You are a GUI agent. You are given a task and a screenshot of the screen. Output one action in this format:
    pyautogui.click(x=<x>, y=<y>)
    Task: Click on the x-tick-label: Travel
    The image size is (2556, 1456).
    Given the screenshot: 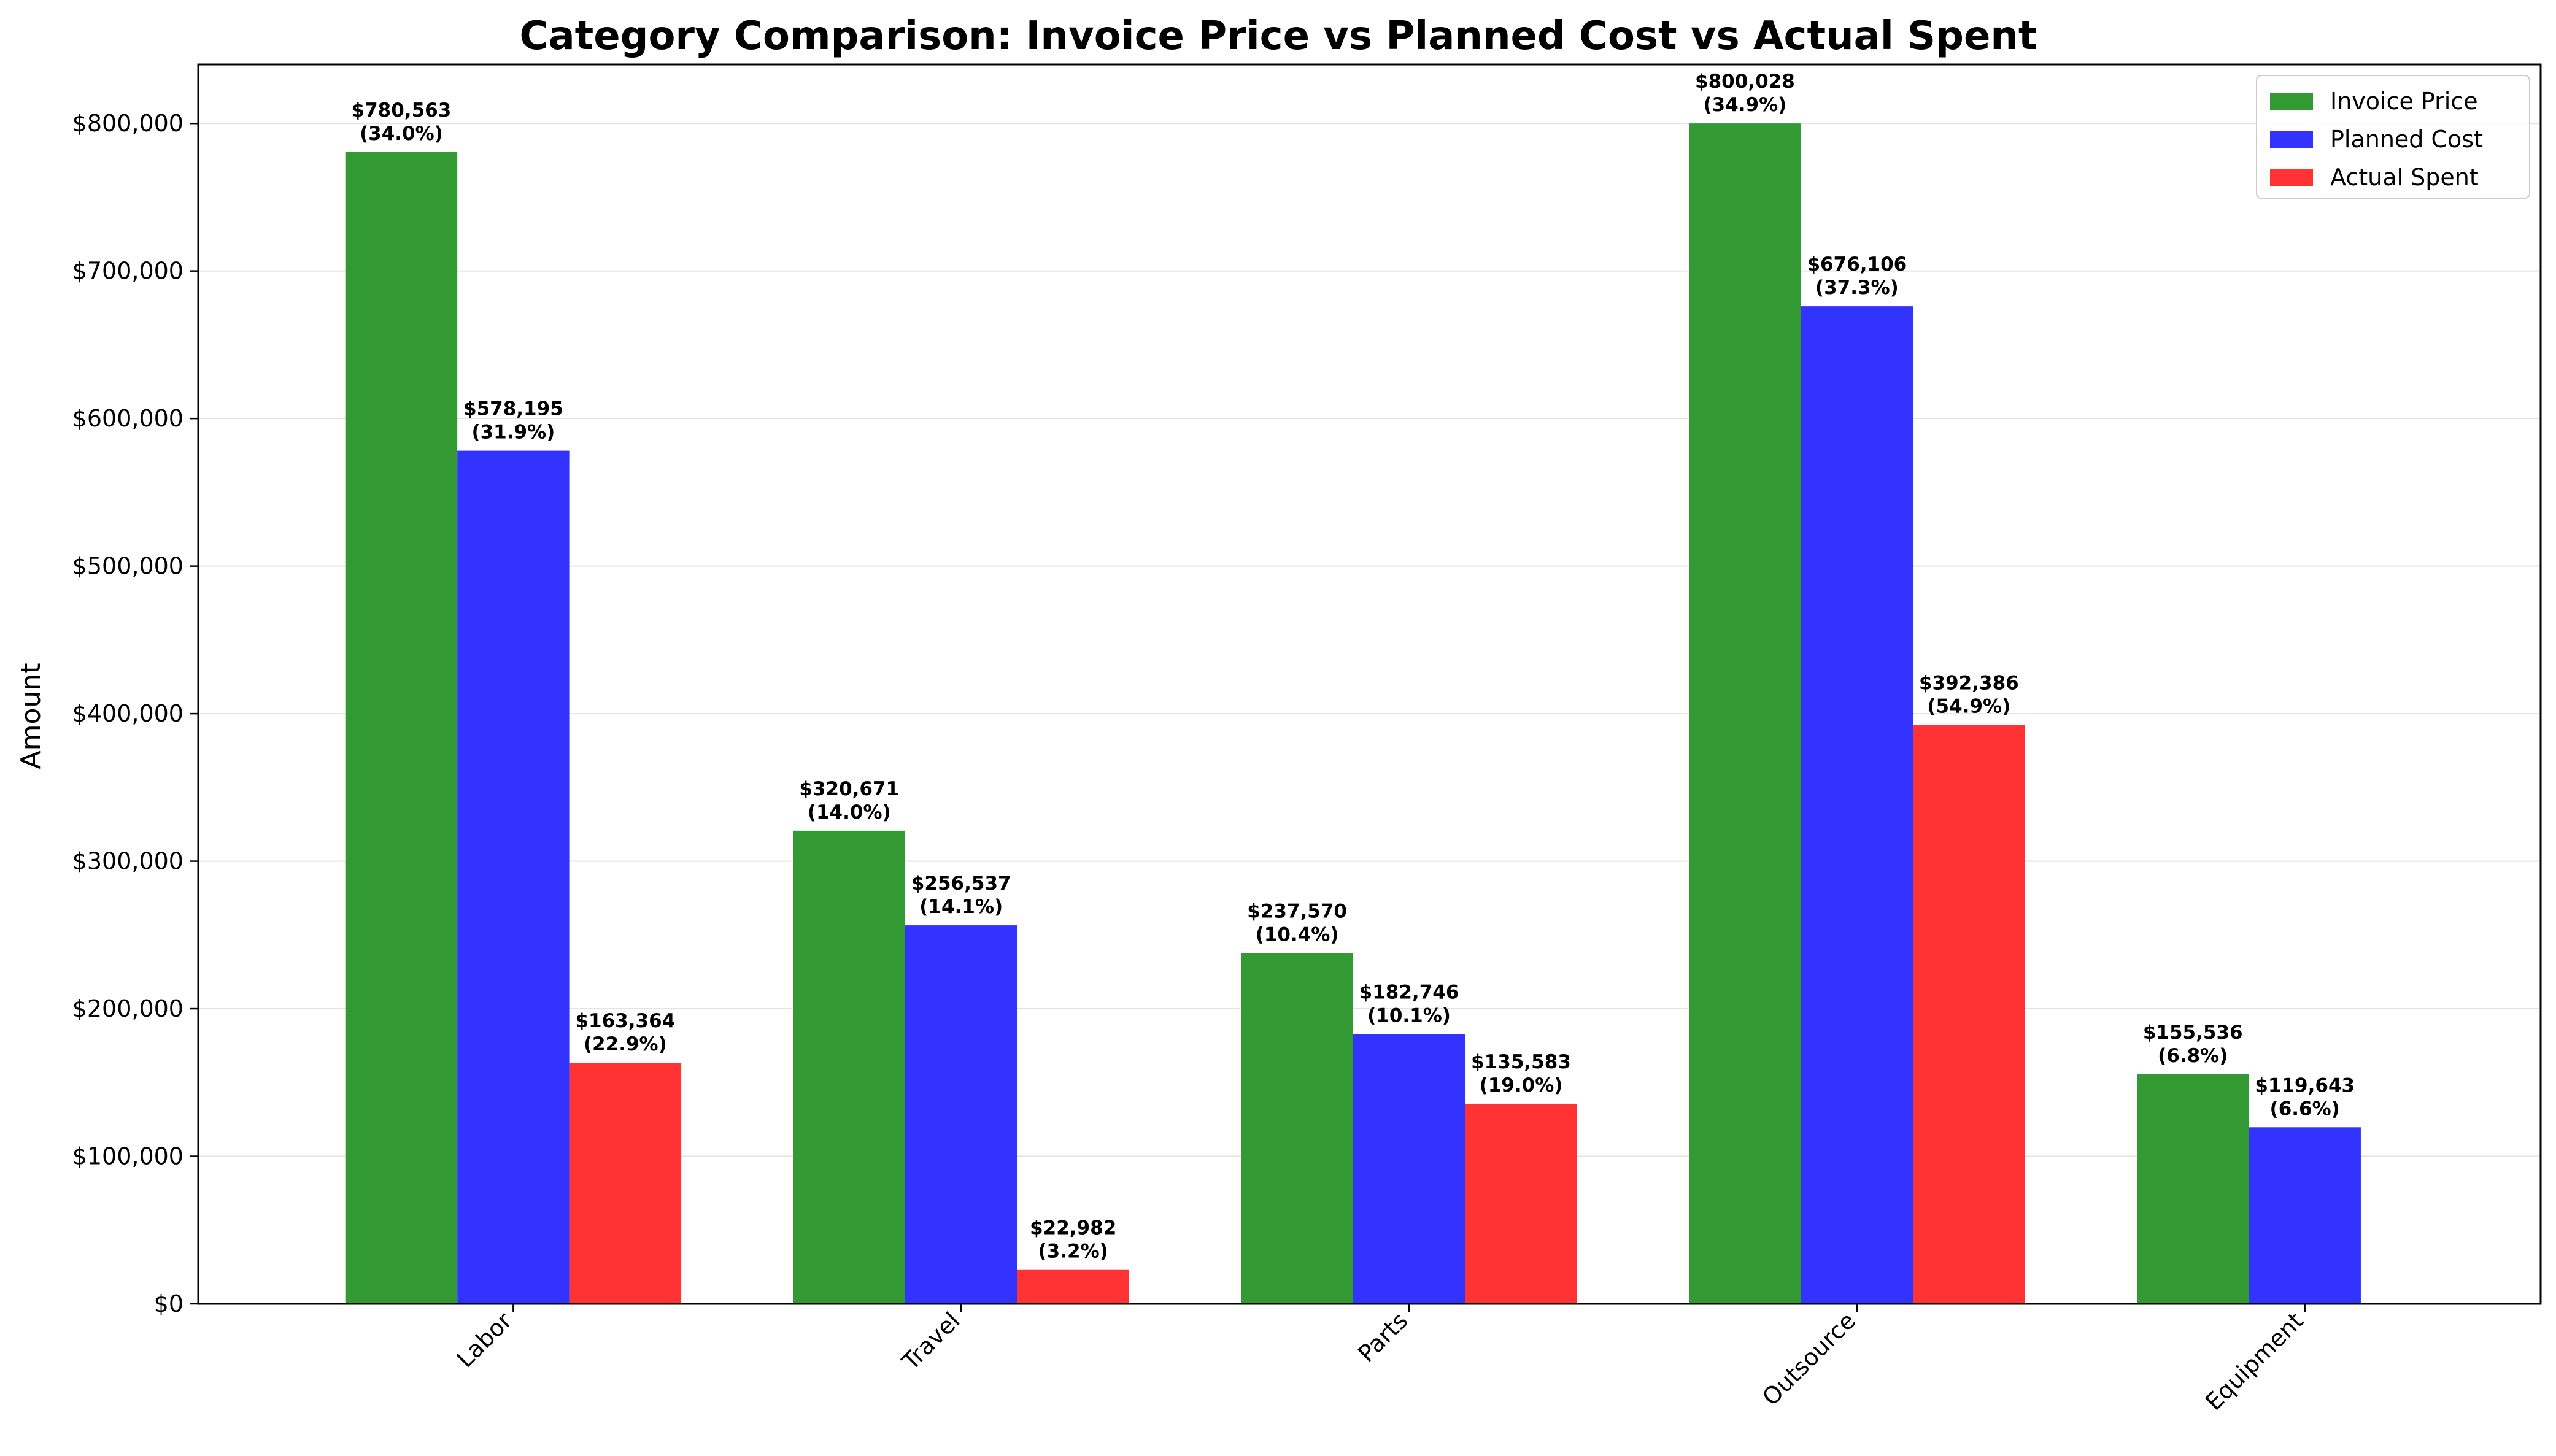 What is the action you would take?
    pyautogui.click(x=931, y=1341)
    